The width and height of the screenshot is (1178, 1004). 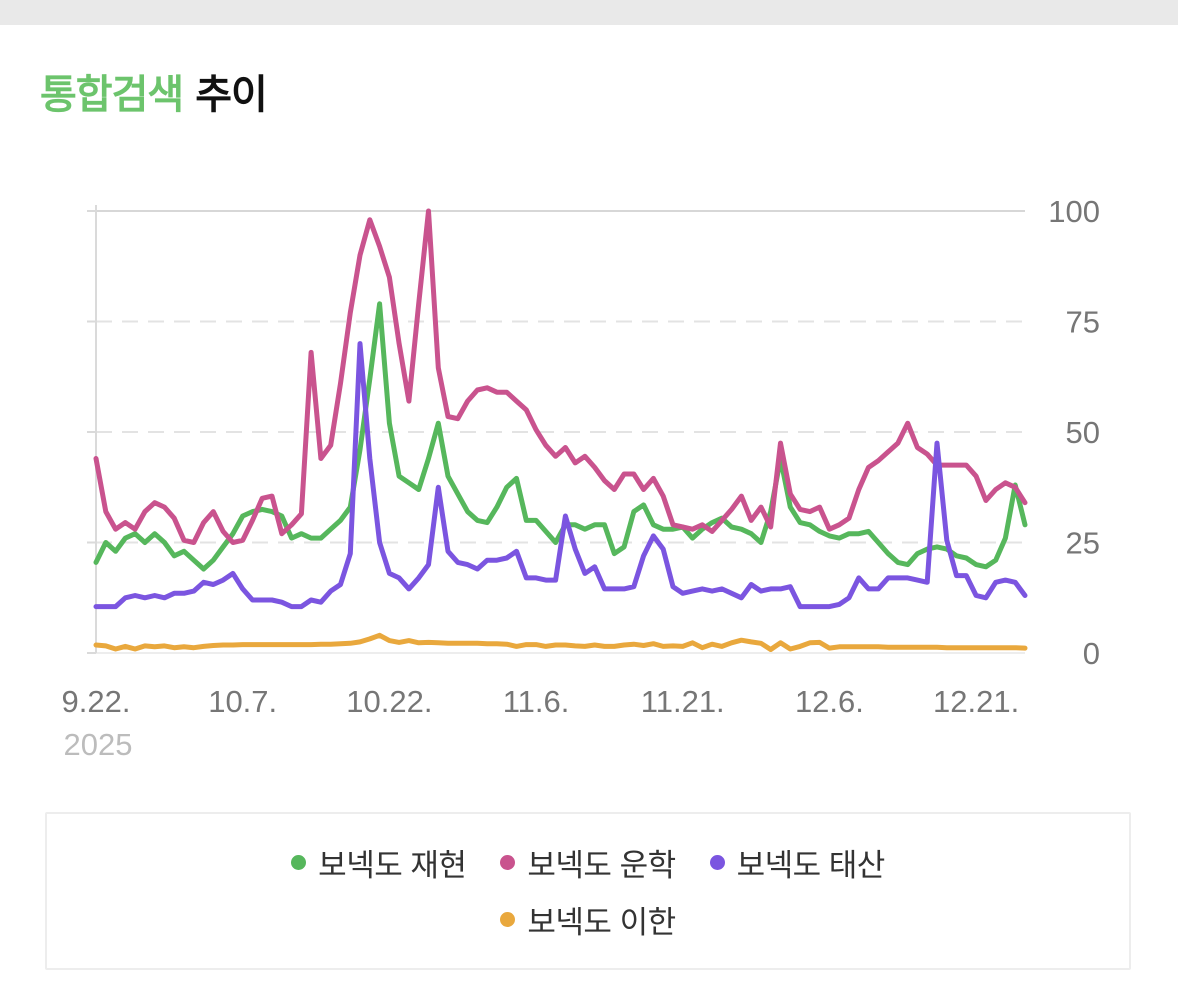 I want to click on y-axis-tick-label: 25, so click(x=1083, y=543).